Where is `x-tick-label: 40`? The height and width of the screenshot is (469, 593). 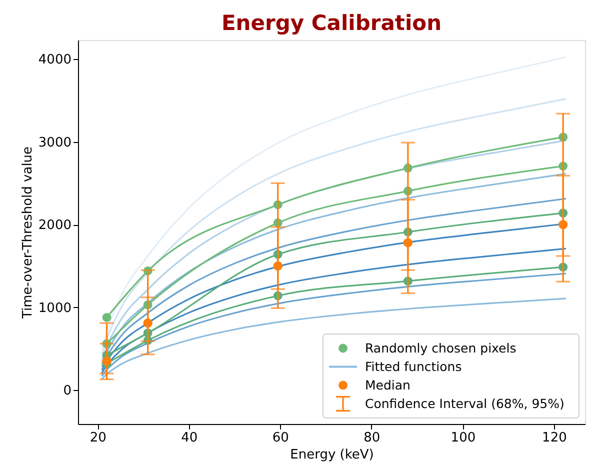 x-tick-label: 40 is located at coordinates (189, 438).